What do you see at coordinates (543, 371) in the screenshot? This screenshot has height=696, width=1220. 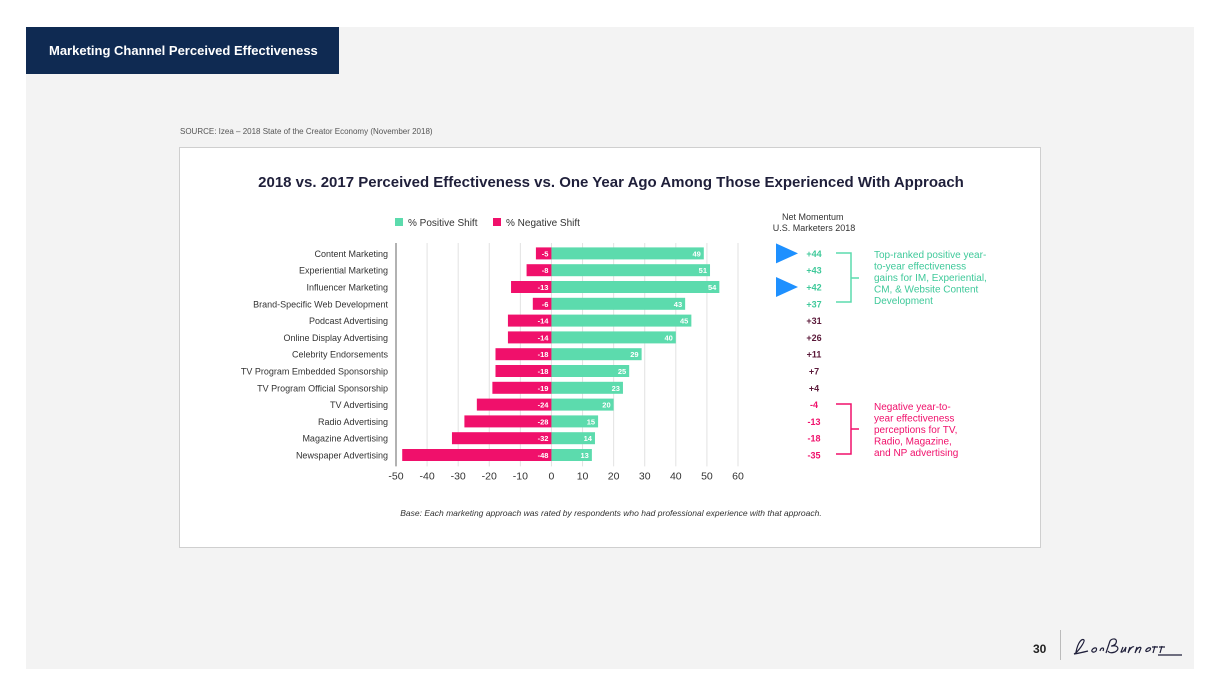 I see `bar-negative-label: -18` at bounding box center [543, 371].